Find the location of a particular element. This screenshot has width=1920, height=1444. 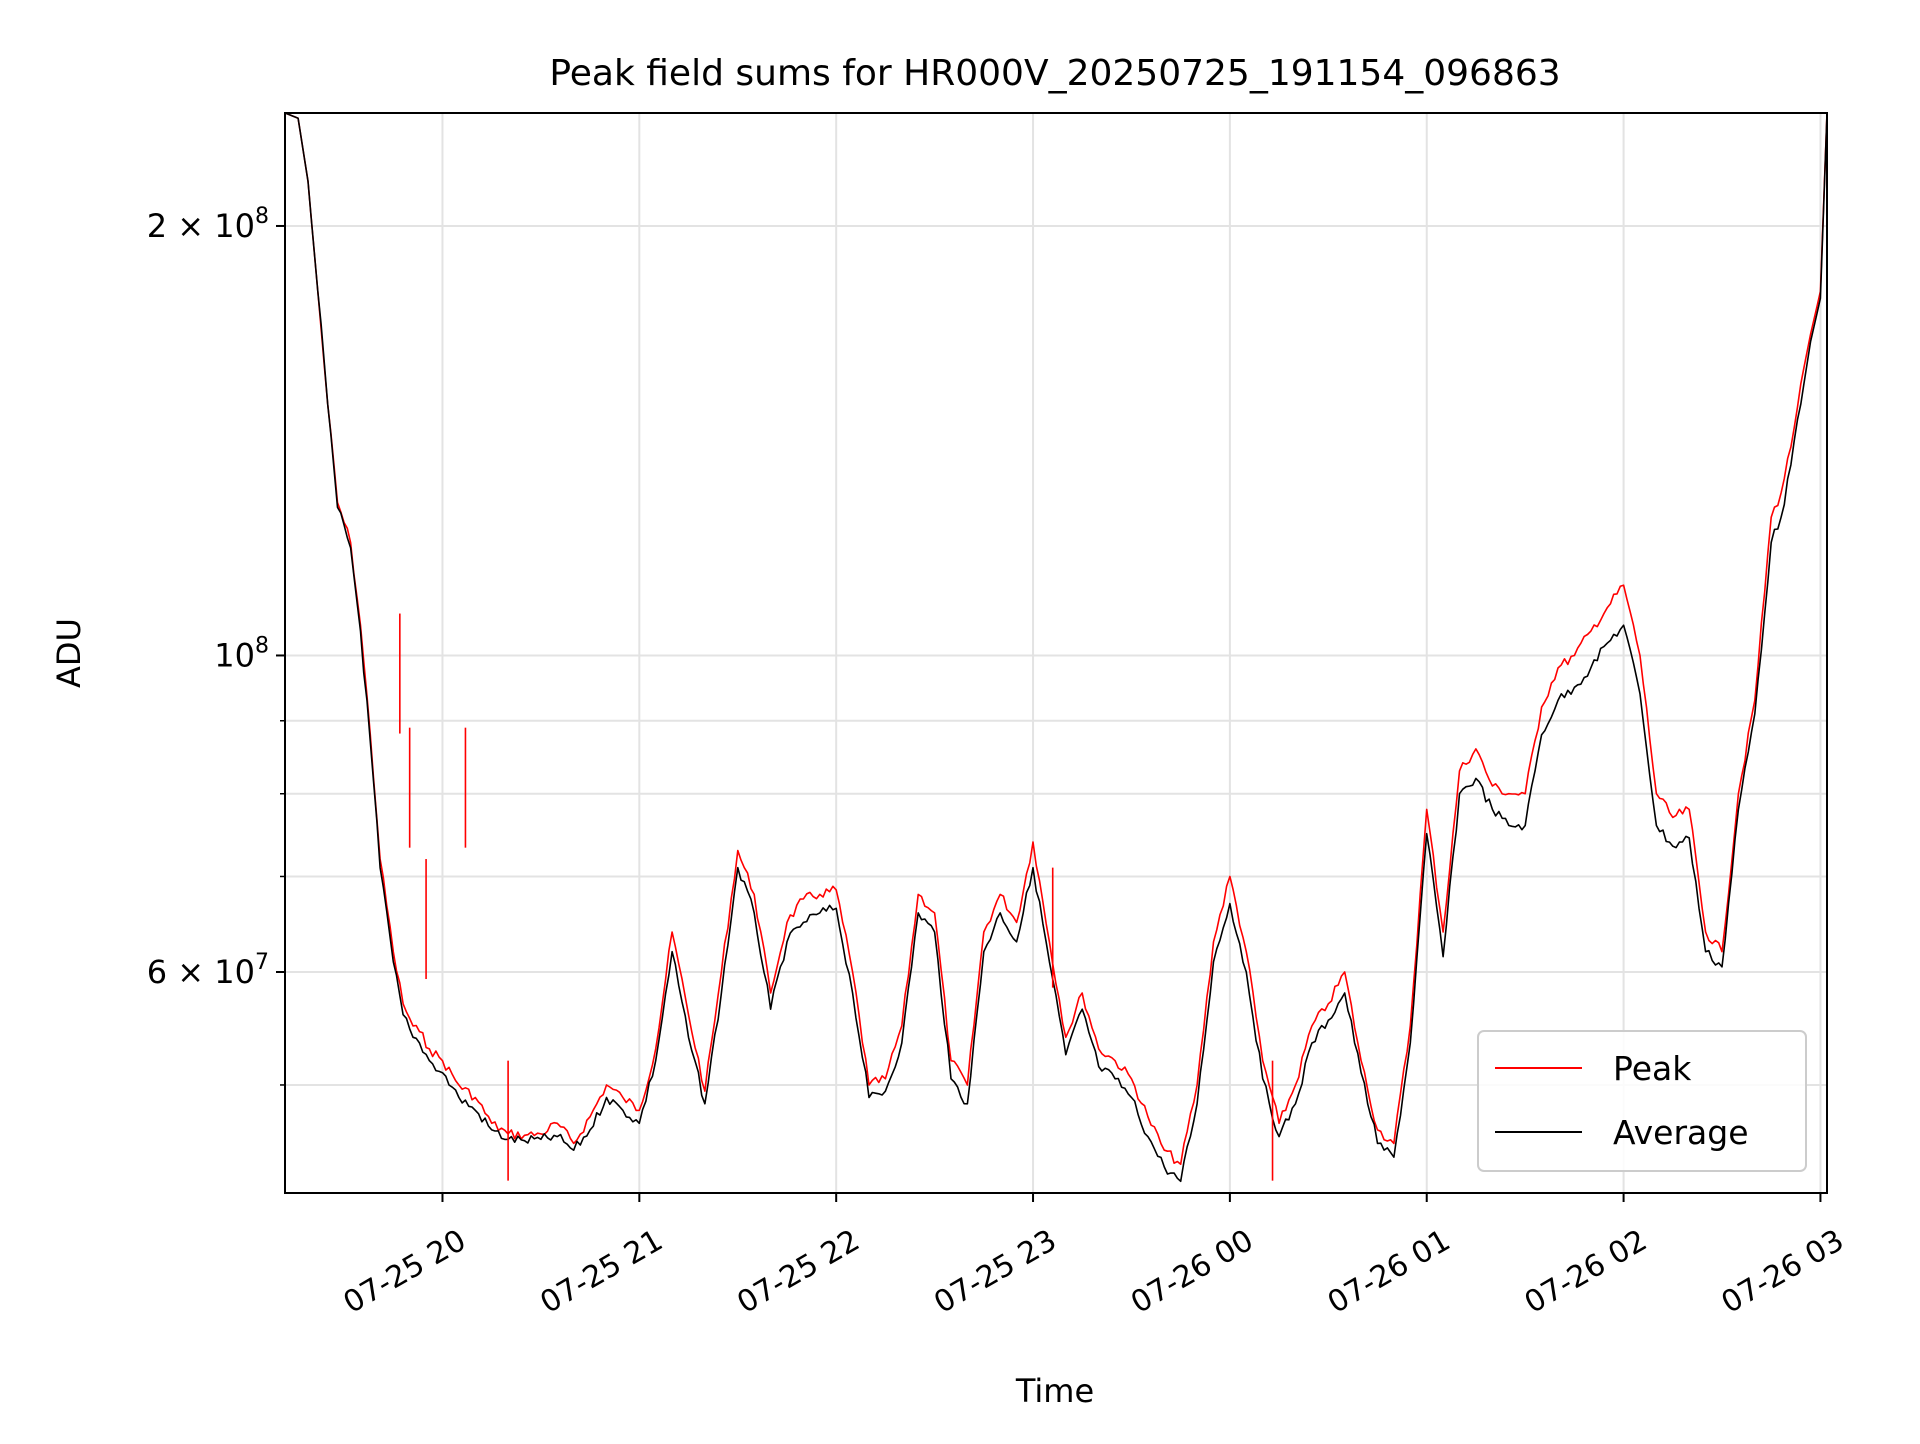

legend-label-peak: Peak is located at coordinates (1652, 1068).